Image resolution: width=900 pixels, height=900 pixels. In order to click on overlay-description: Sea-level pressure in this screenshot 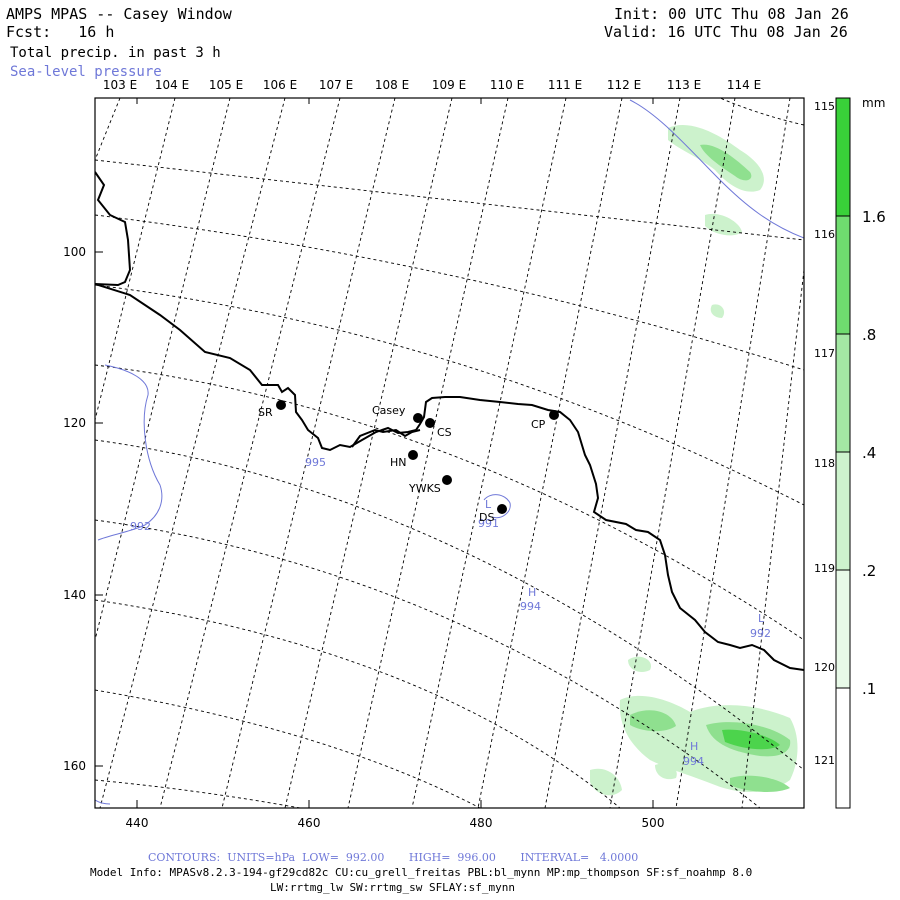, I will do `click(86, 72)`.